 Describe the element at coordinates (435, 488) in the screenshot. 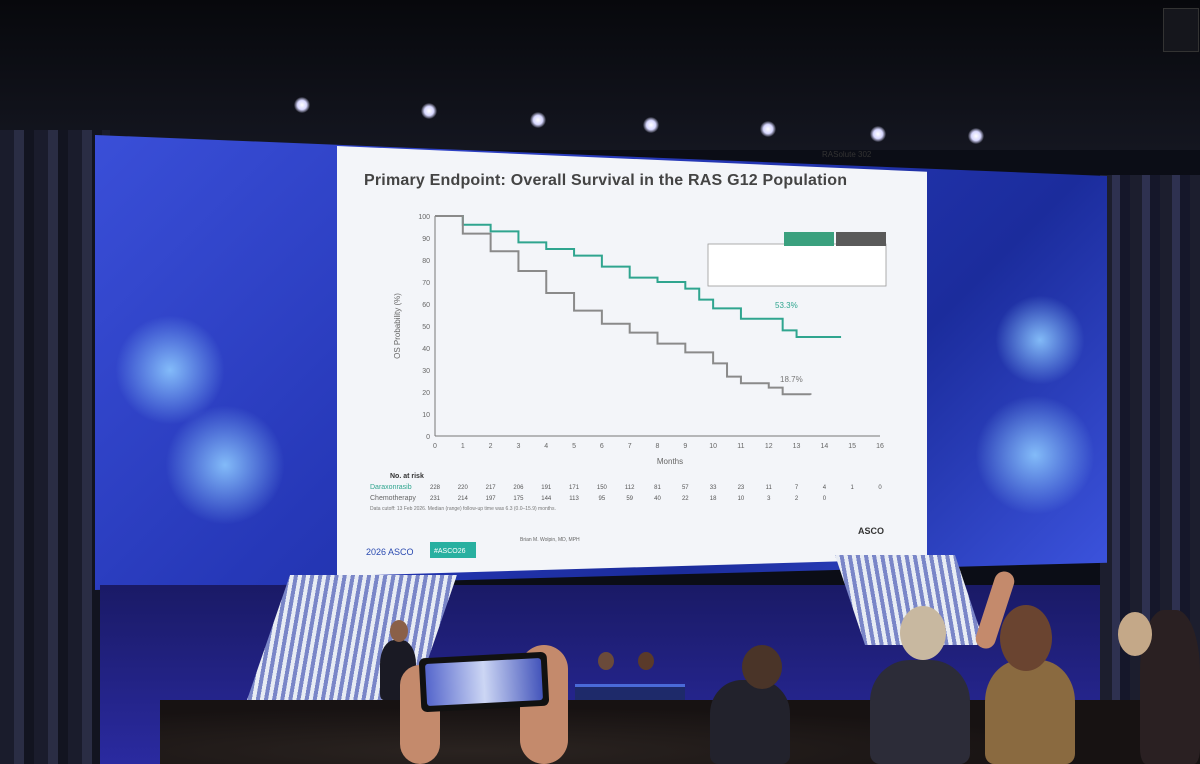

I see `arm1-risk-value: 228` at that location.